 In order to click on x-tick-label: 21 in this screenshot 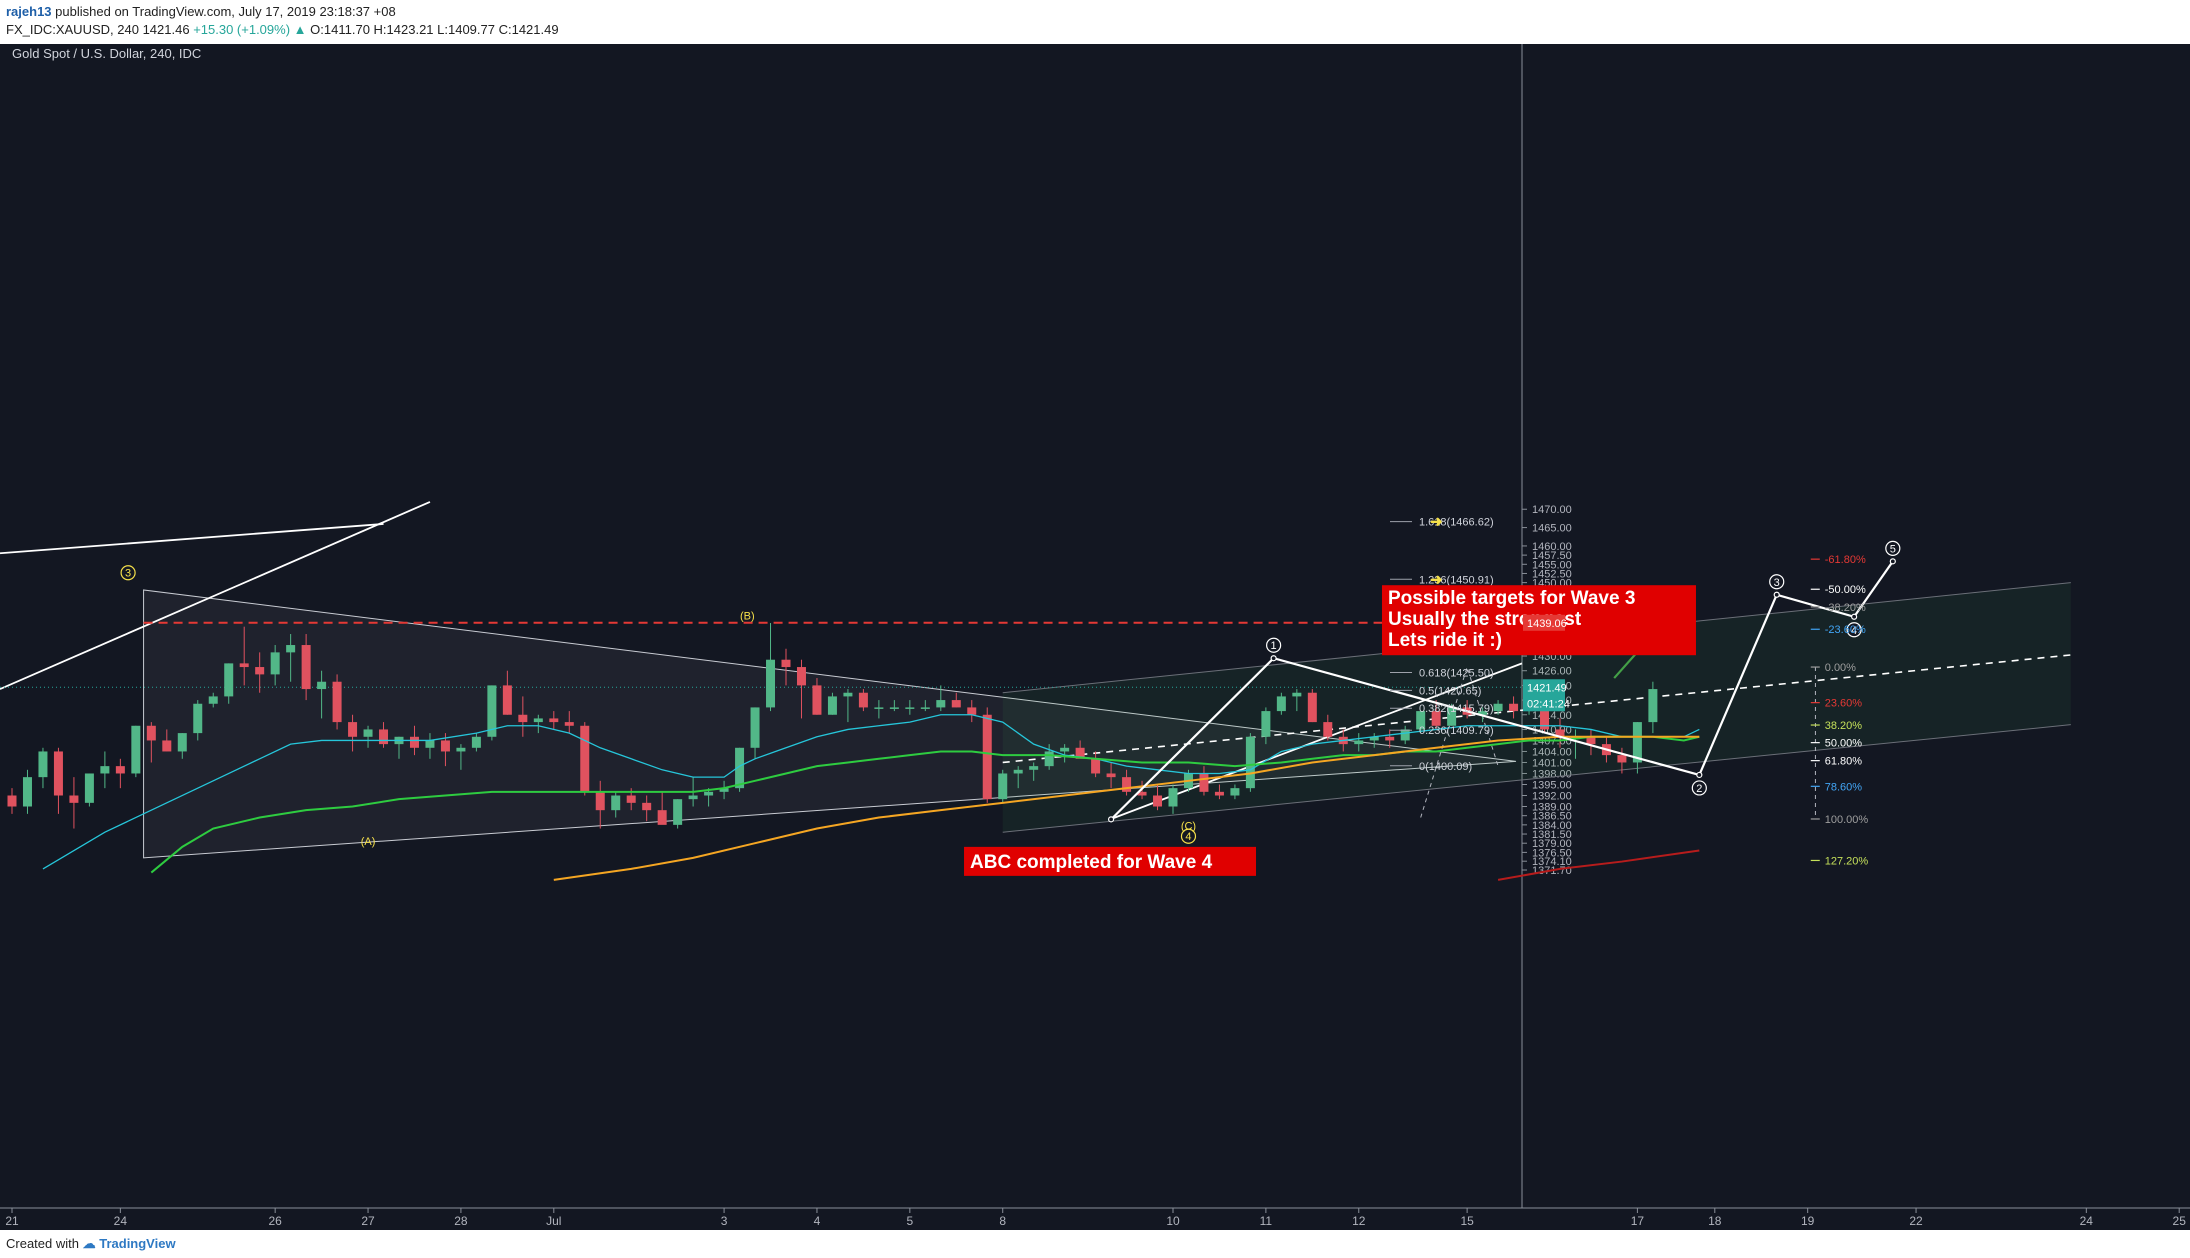, I will do `click(12, 1221)`.